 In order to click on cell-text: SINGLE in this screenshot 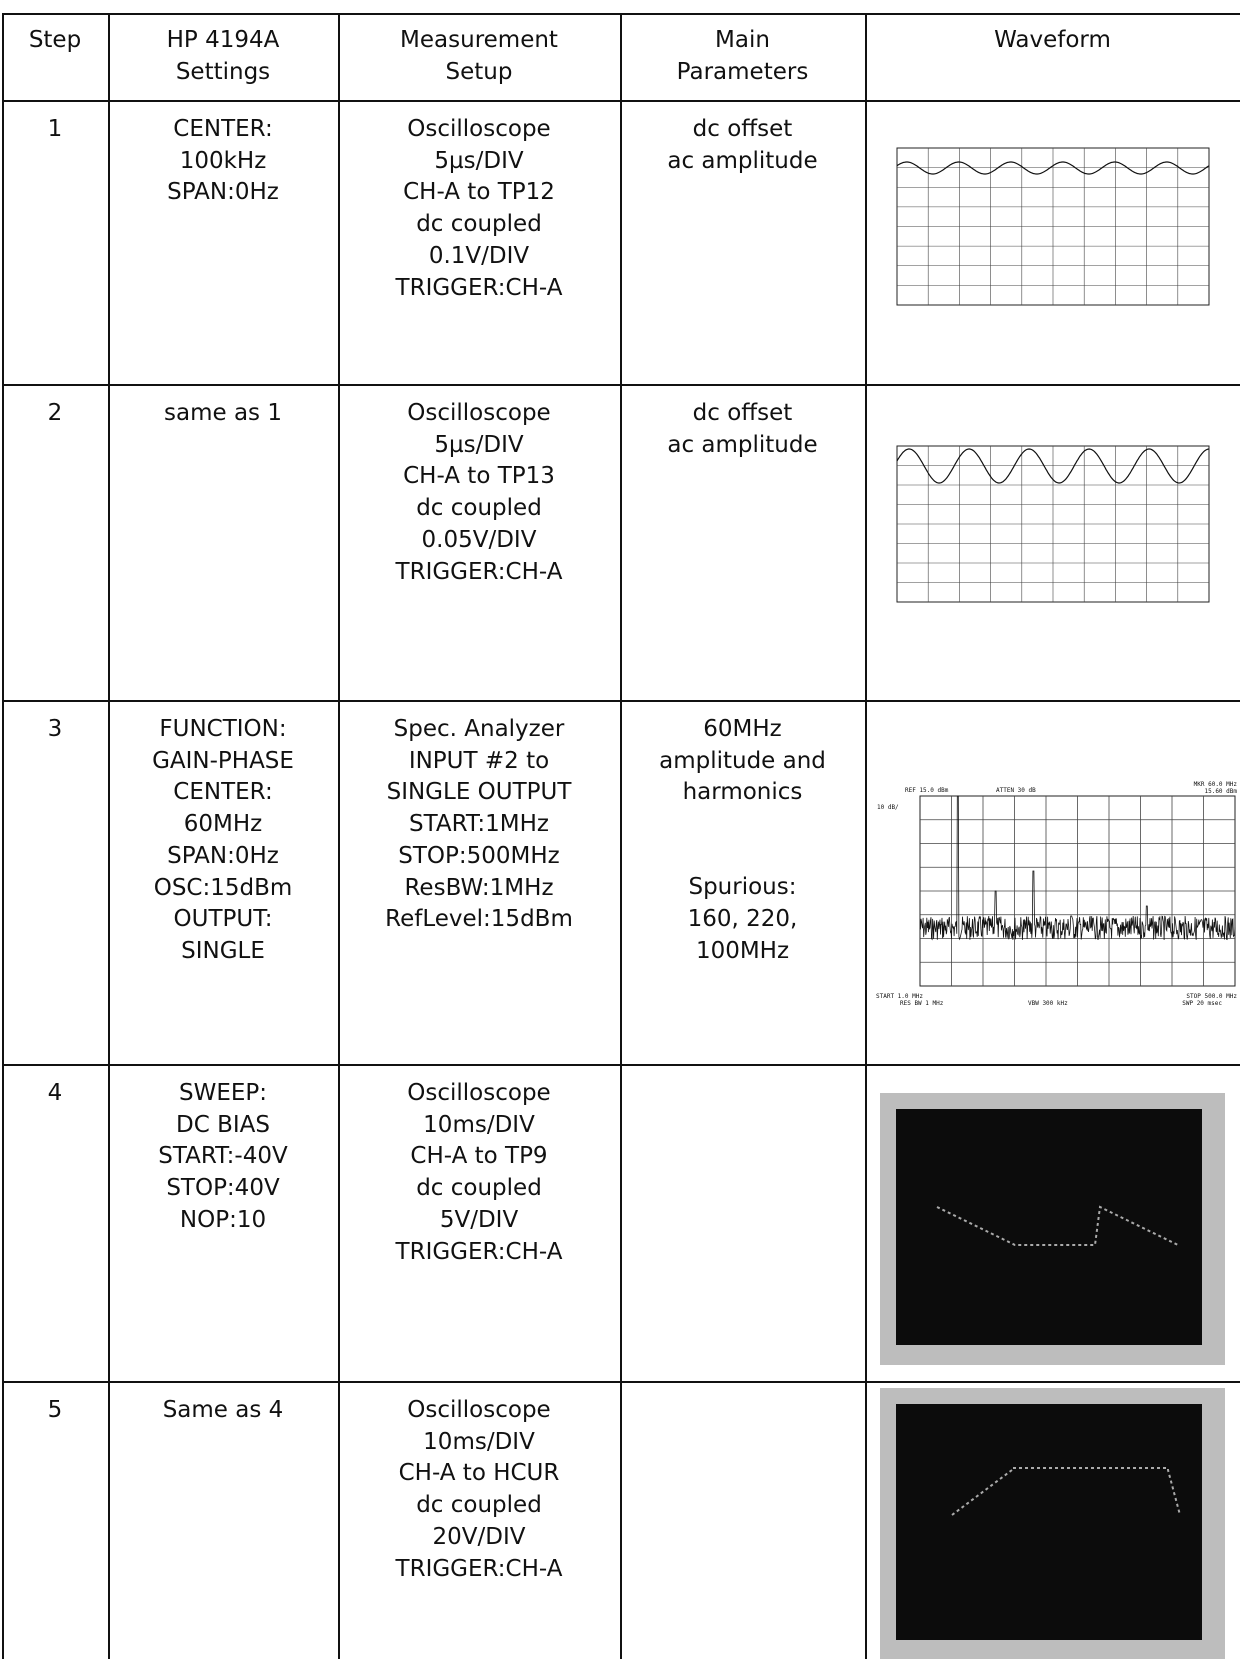, I will do `click(223, 950)`.